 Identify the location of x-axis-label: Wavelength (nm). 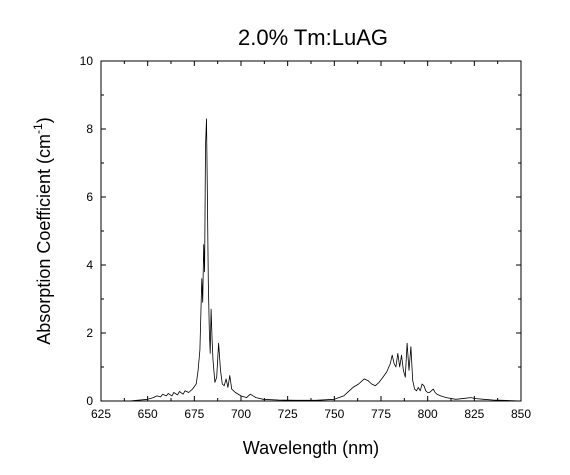
(311, 448).